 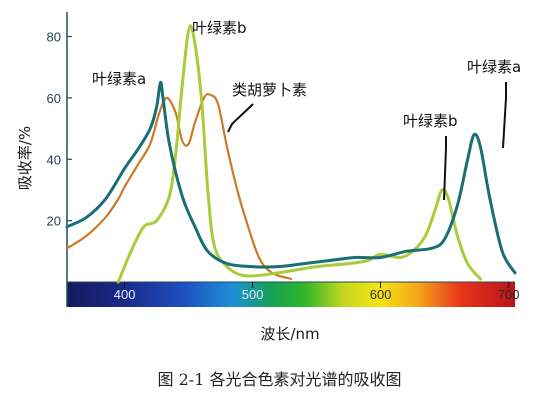 What do you see at coordinates (279, 379) in the screenshot?
I see `figure-caption: 图 2-1 各光合色素对光谱的吸收图` at bounding box center [279, 379].